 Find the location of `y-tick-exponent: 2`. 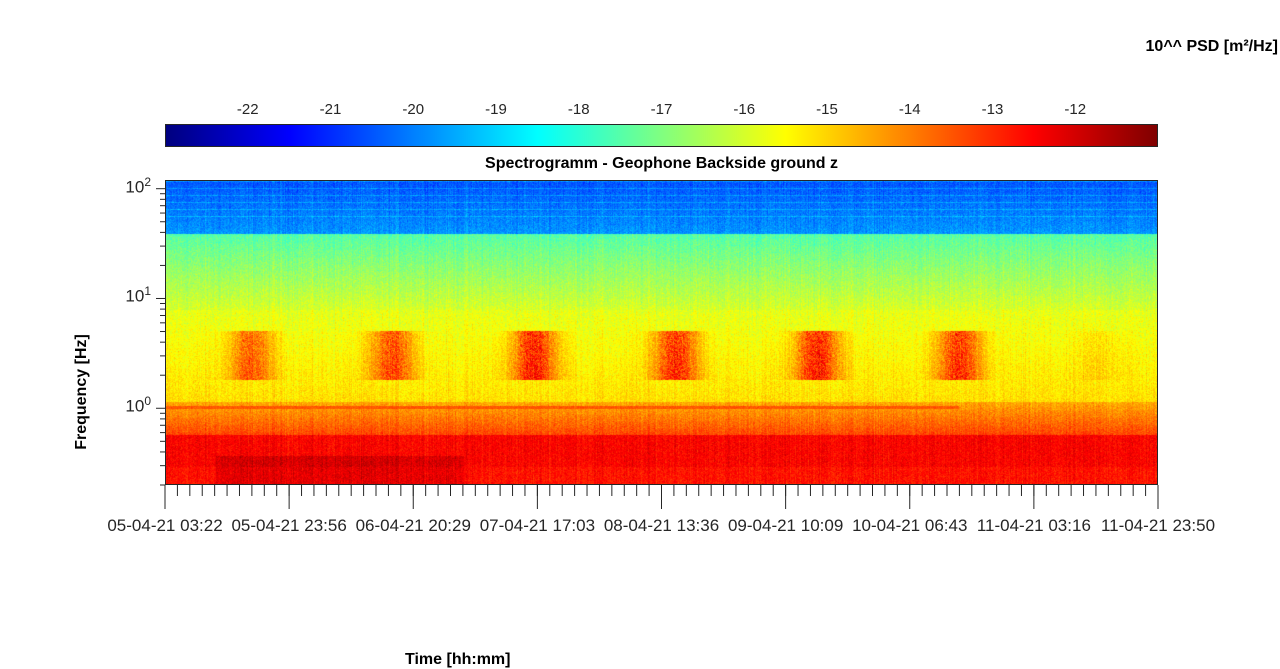

y-tick-exponent: 2 is located at coordinates (147, 181).